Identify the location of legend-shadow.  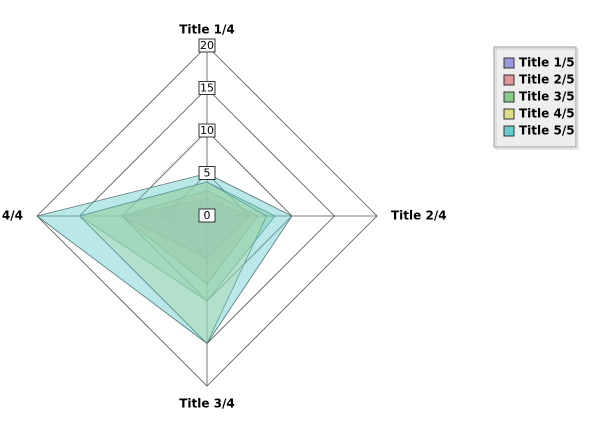
(537, 99).